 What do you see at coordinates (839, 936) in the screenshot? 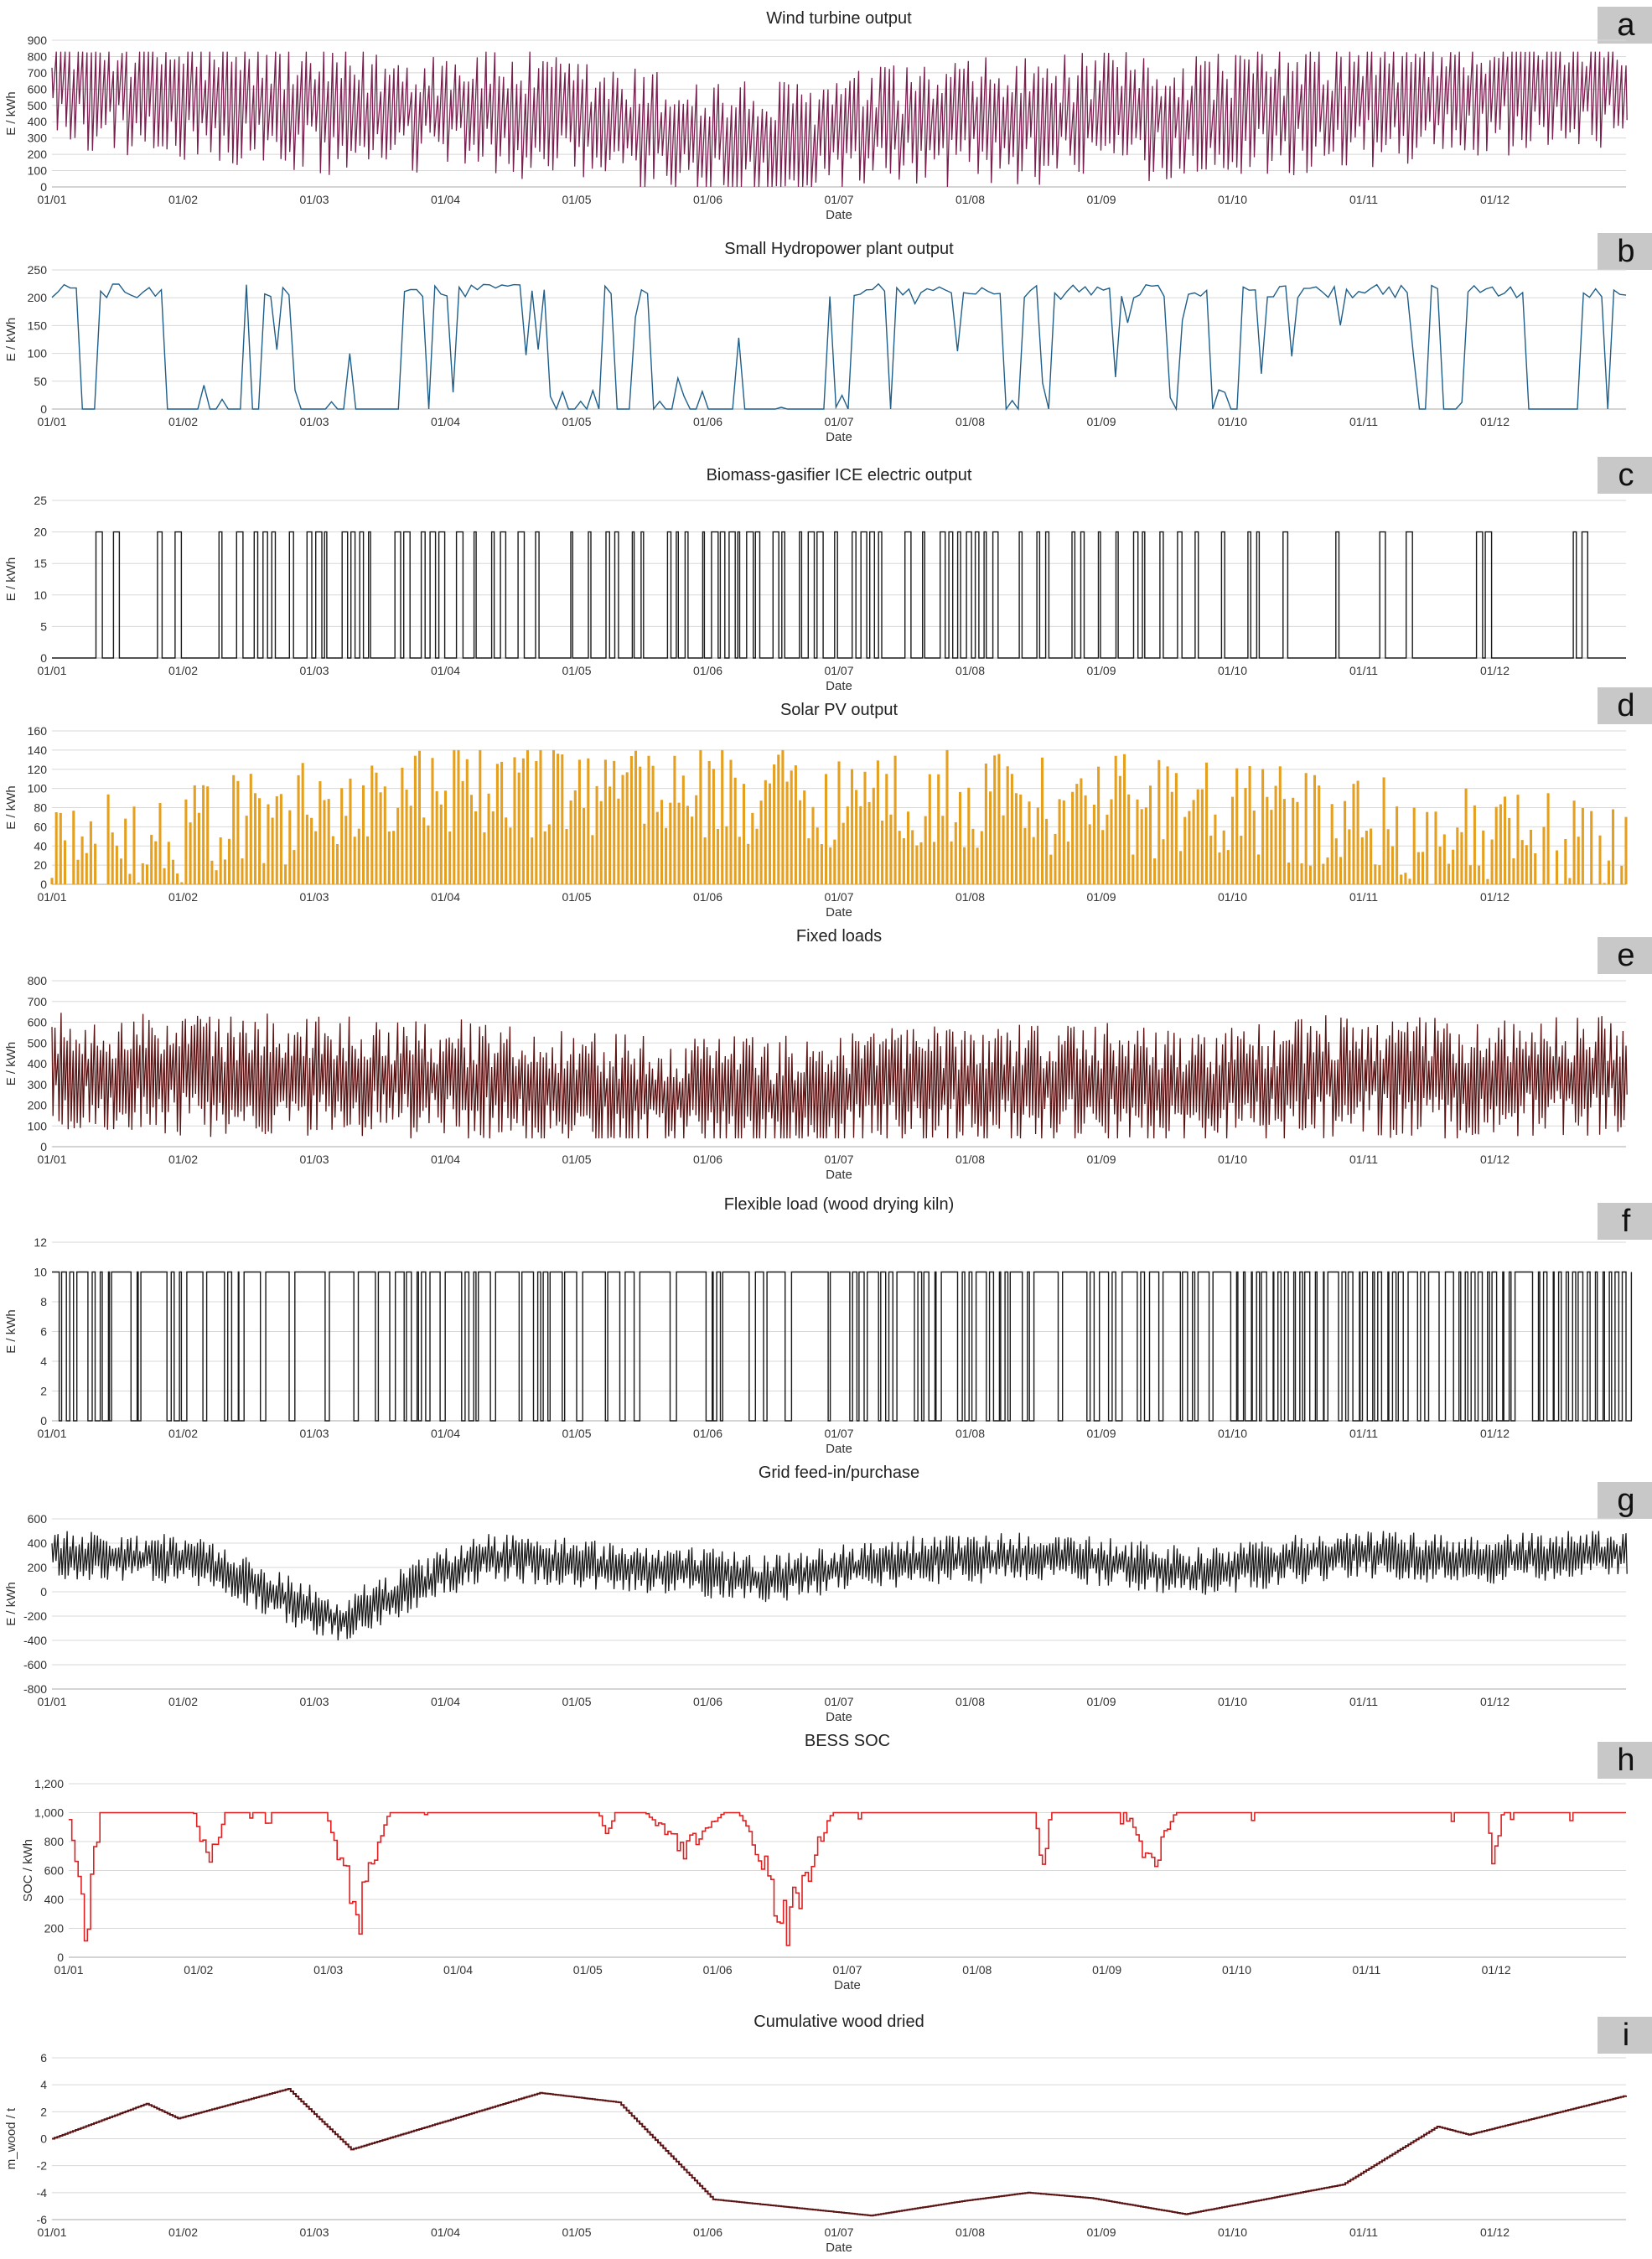
I see `panel-title-e: Fixed loads` at bounding box center [839, 936].